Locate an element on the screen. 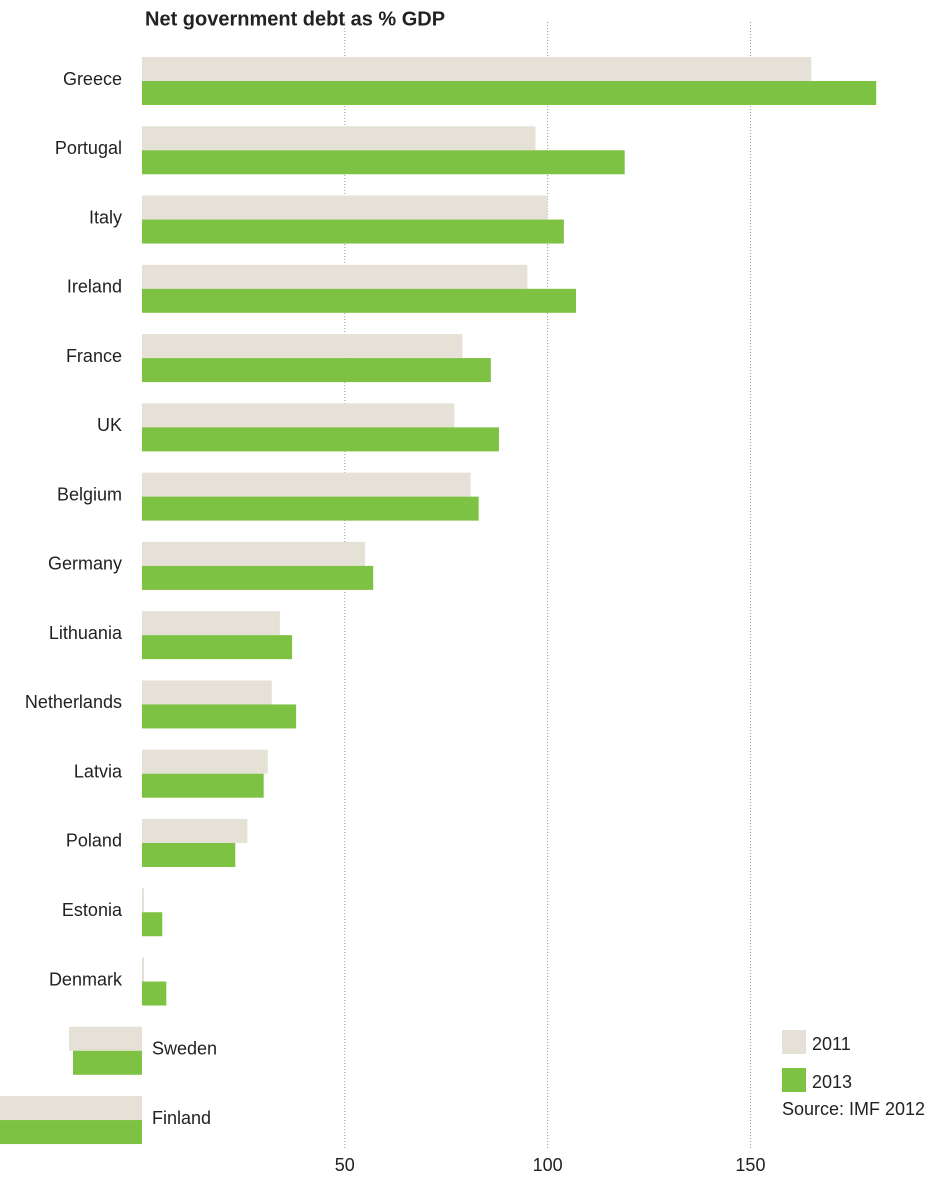 The height and width of the screenshot is (1188, 933). y-tick-label: Latvia is located at coordinates (98, 771).